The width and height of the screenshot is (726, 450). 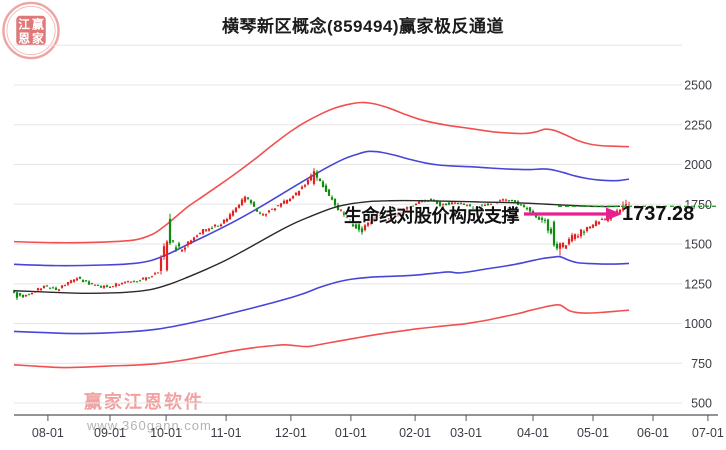 I want to click on svg-text: 05-01, so click(x=593, y=433).